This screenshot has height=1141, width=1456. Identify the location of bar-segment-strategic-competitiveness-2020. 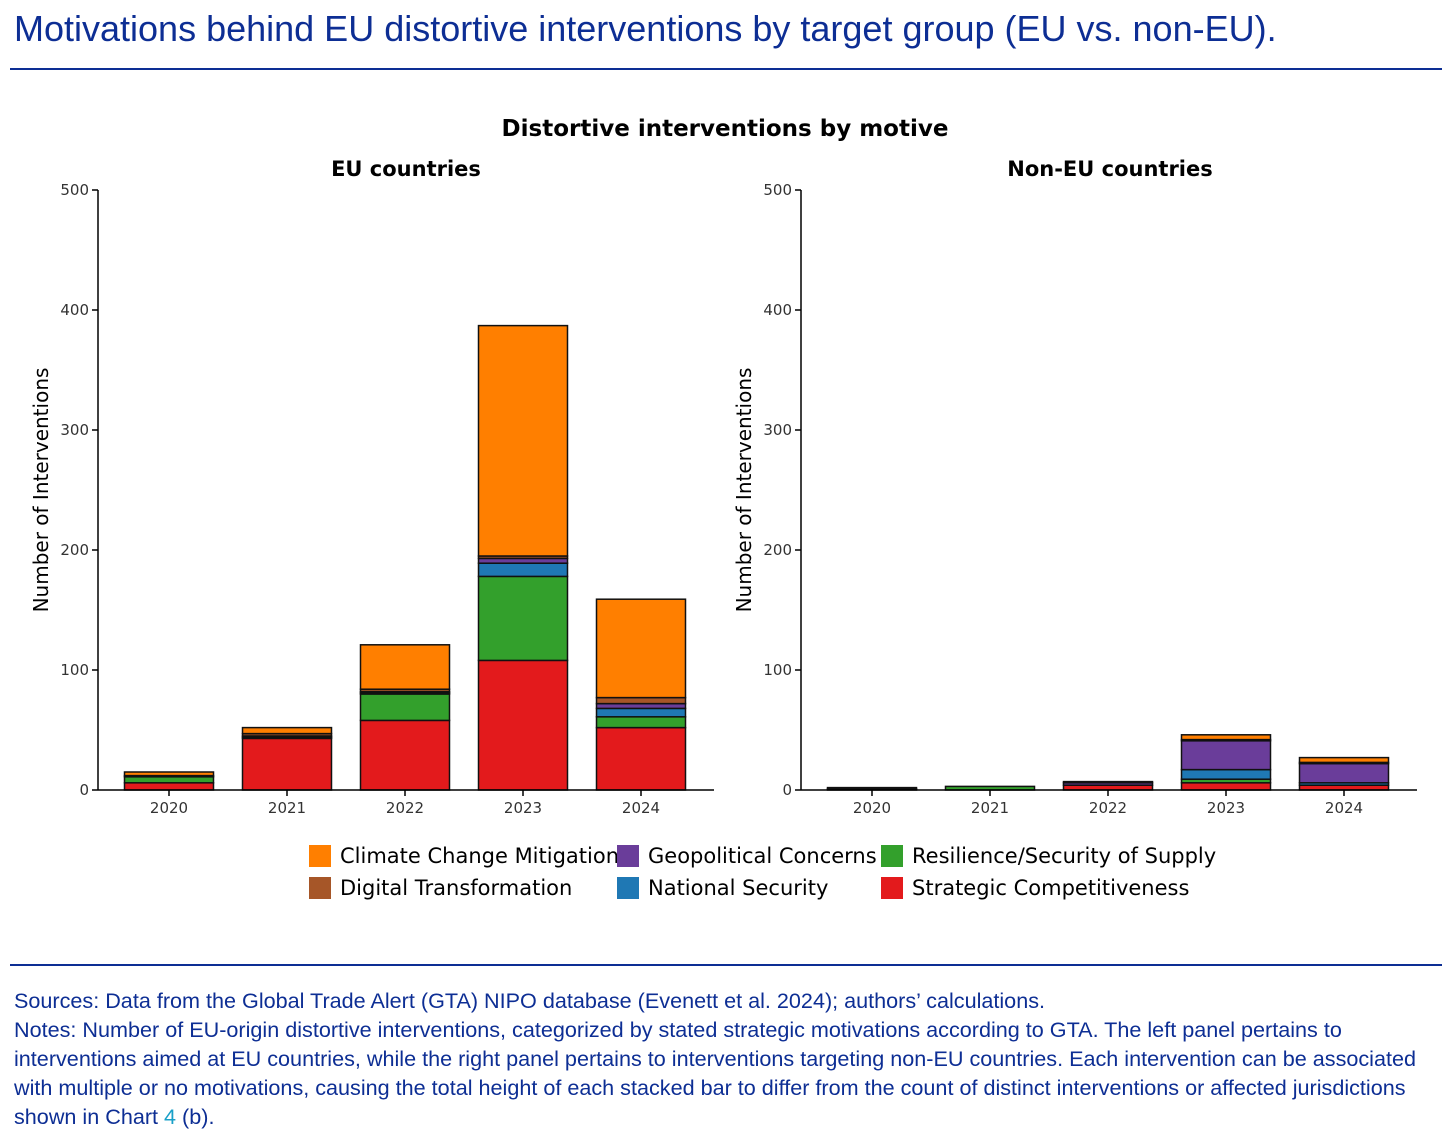
(169, 786).